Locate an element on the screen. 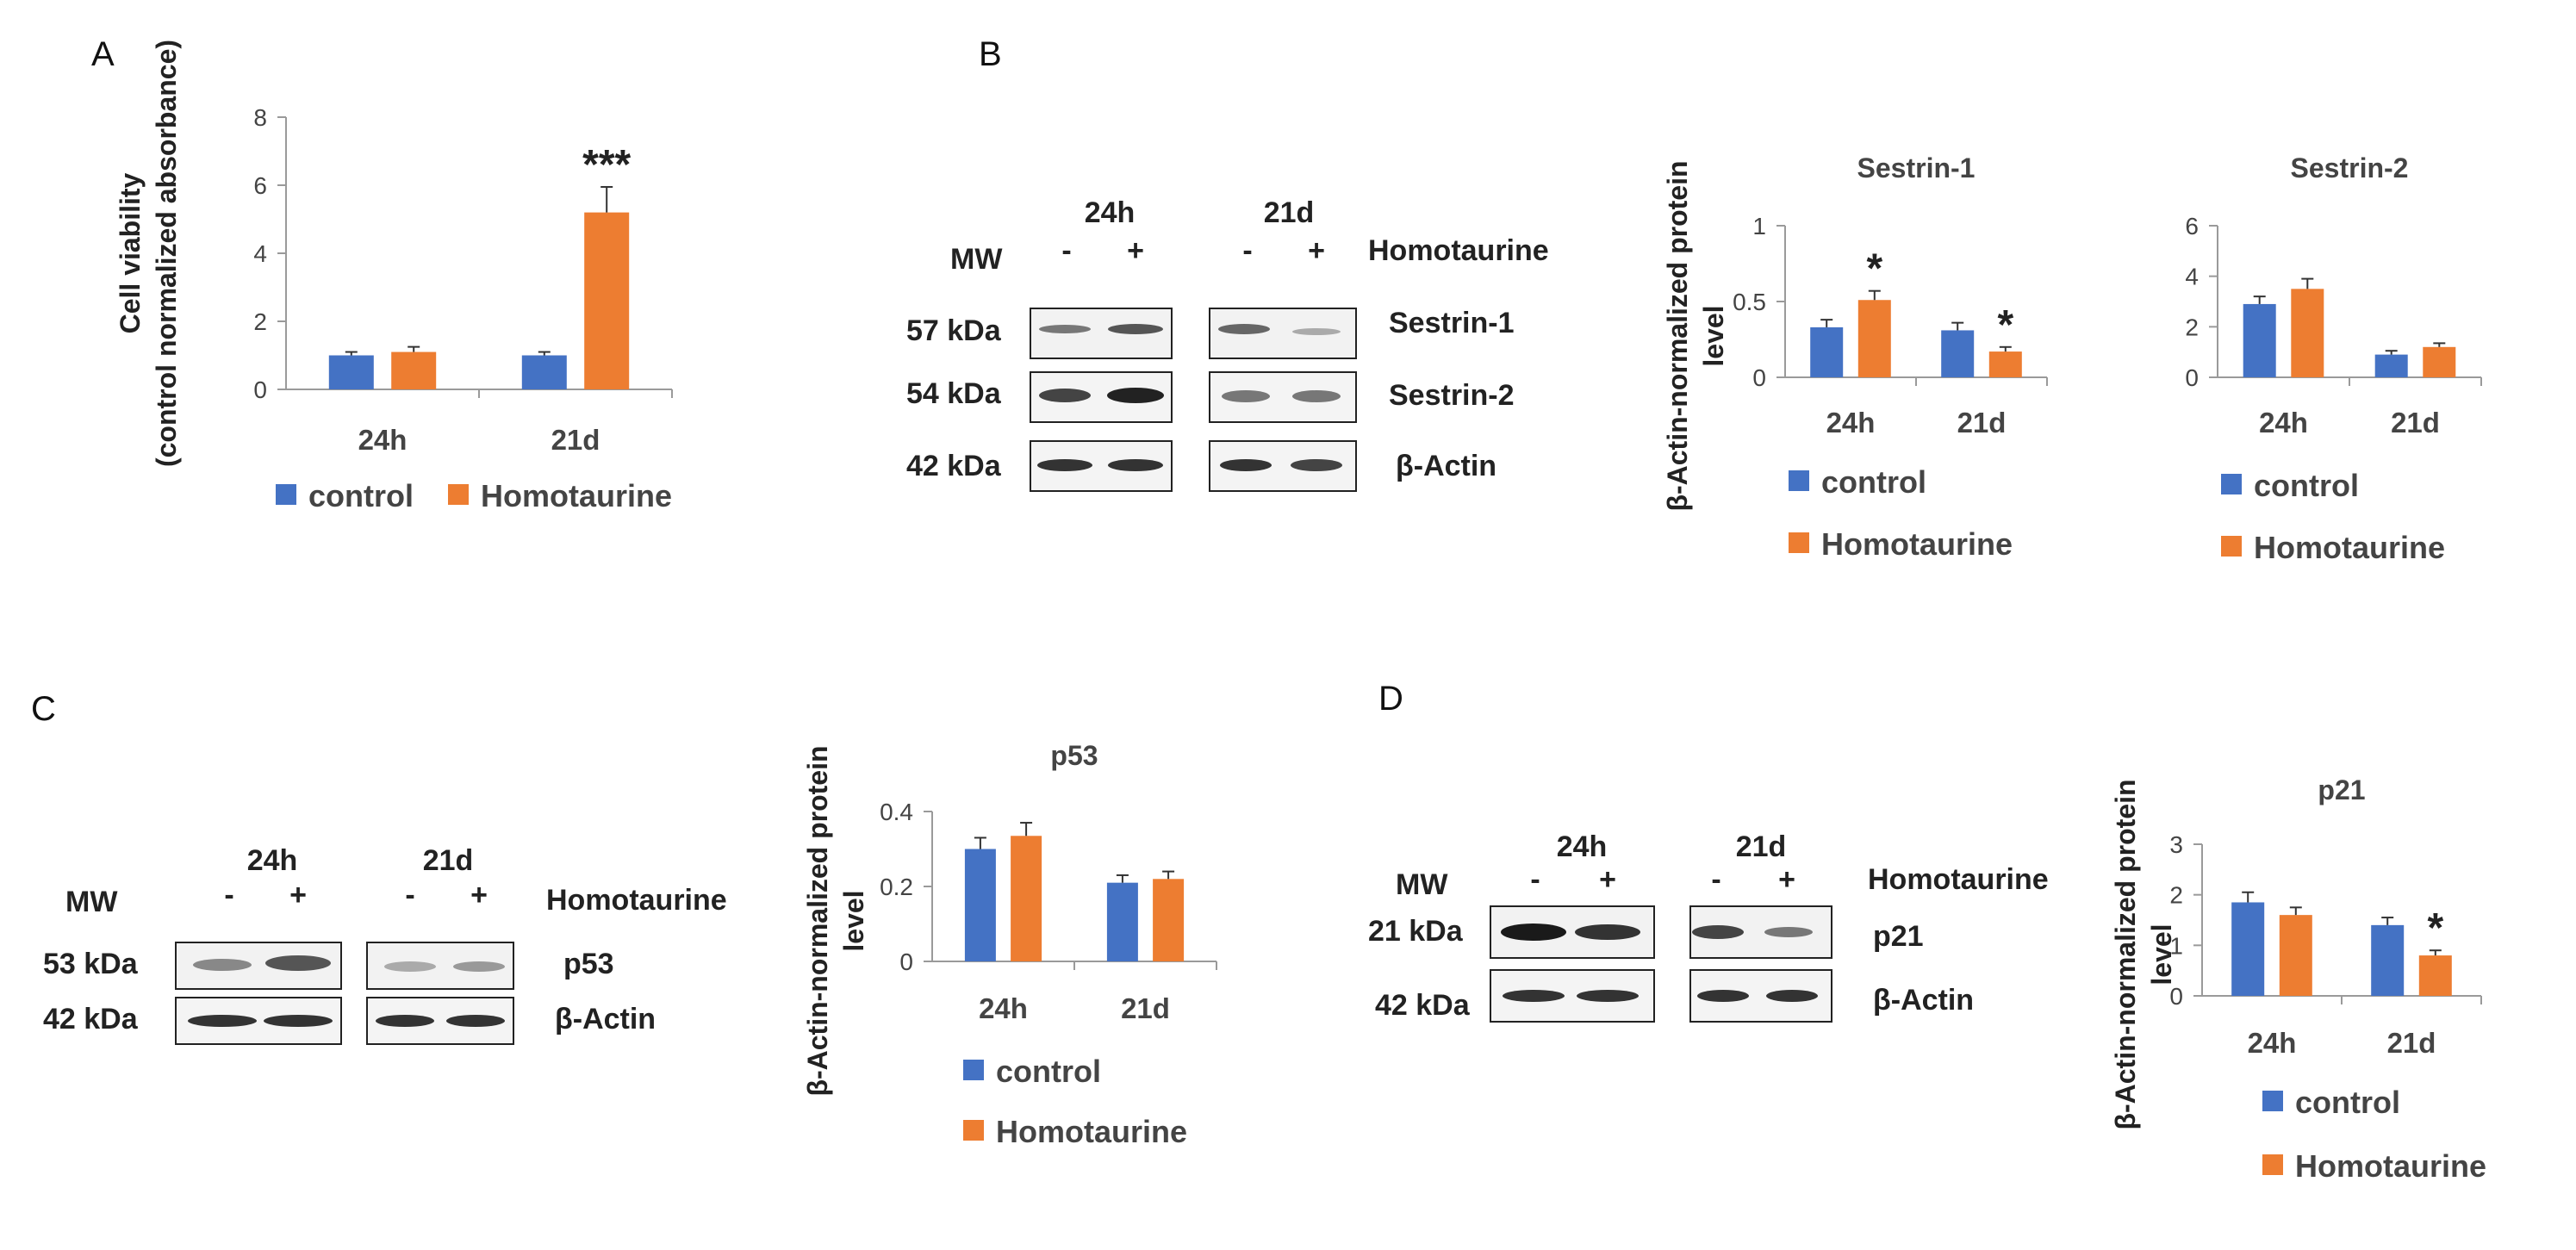 The image size is (2576, 1250). blot-c-sign-3: - is located at coordinates (410, 895).